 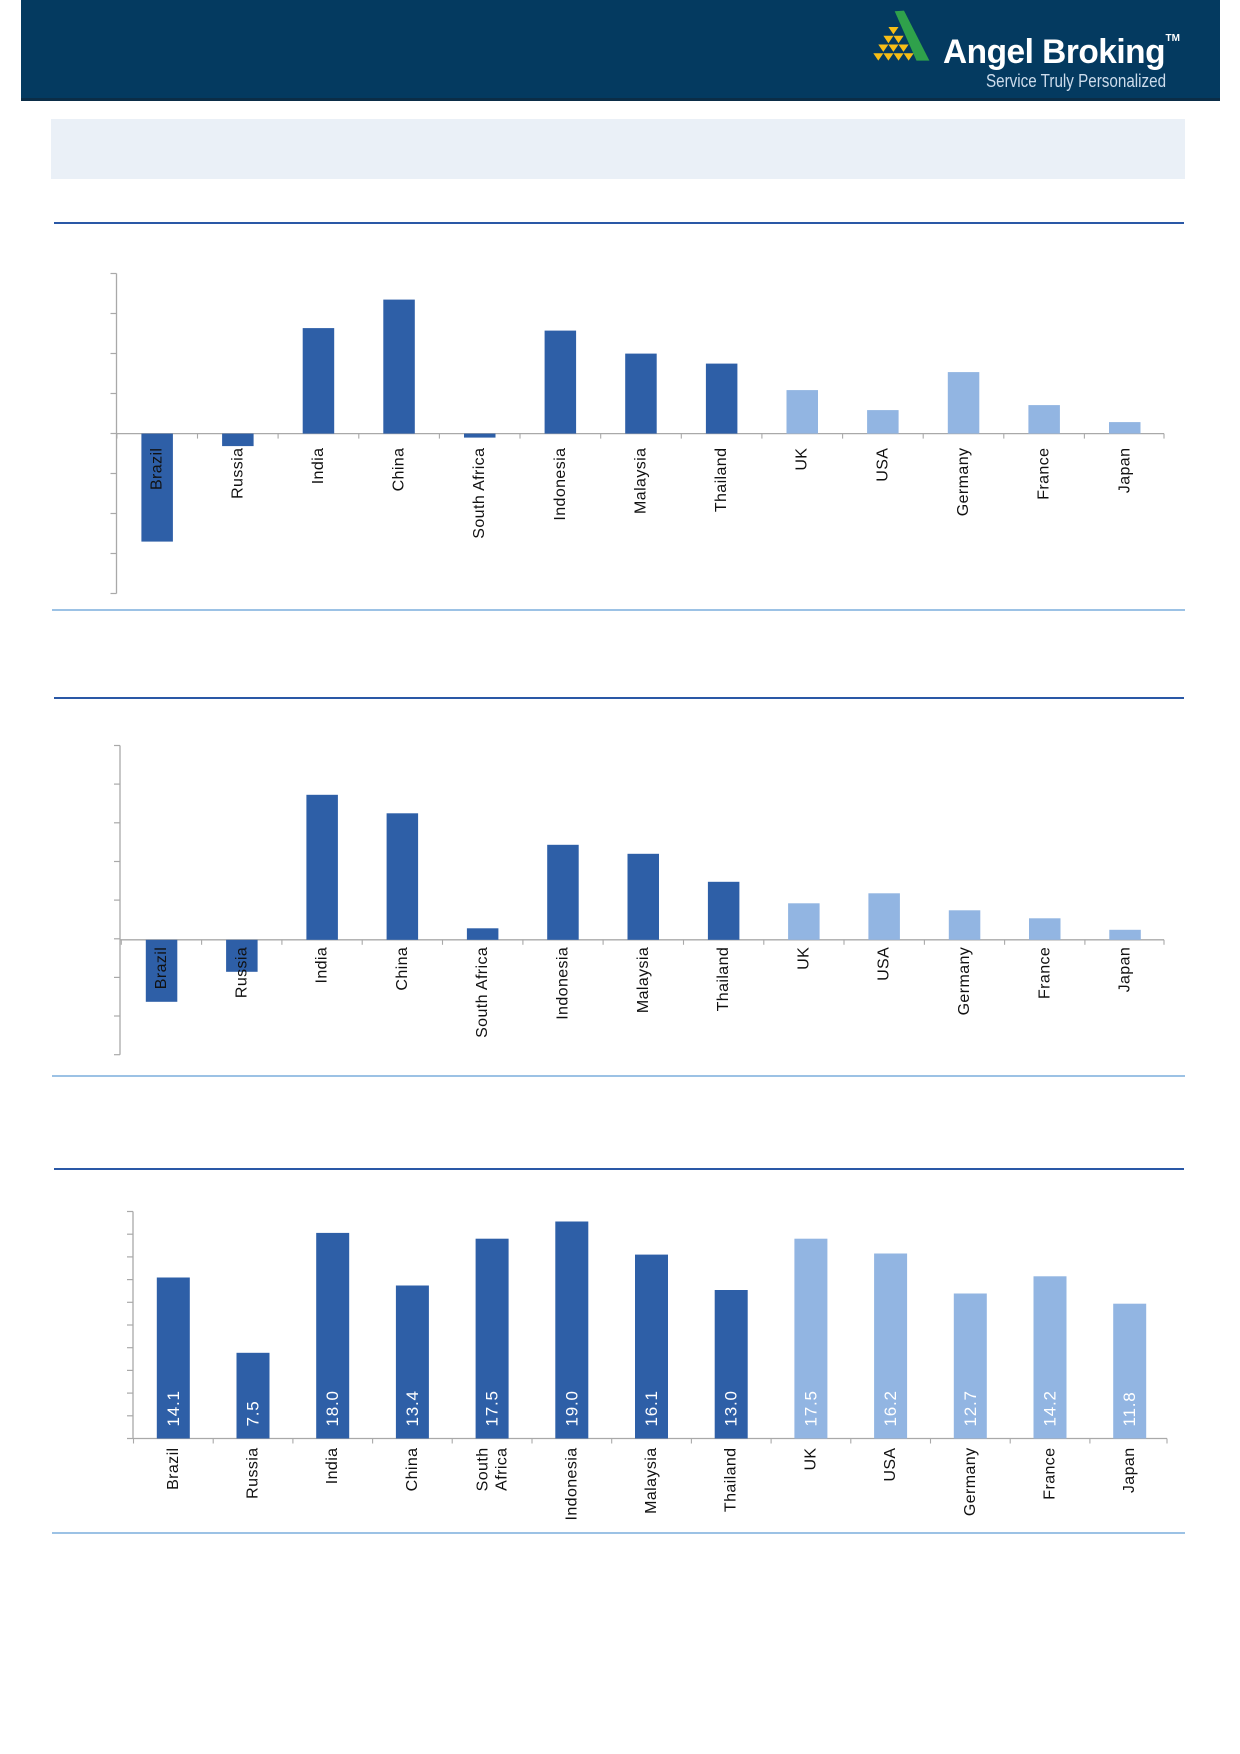 I want to click on svg-text: South, so click(x=483, y=1470).